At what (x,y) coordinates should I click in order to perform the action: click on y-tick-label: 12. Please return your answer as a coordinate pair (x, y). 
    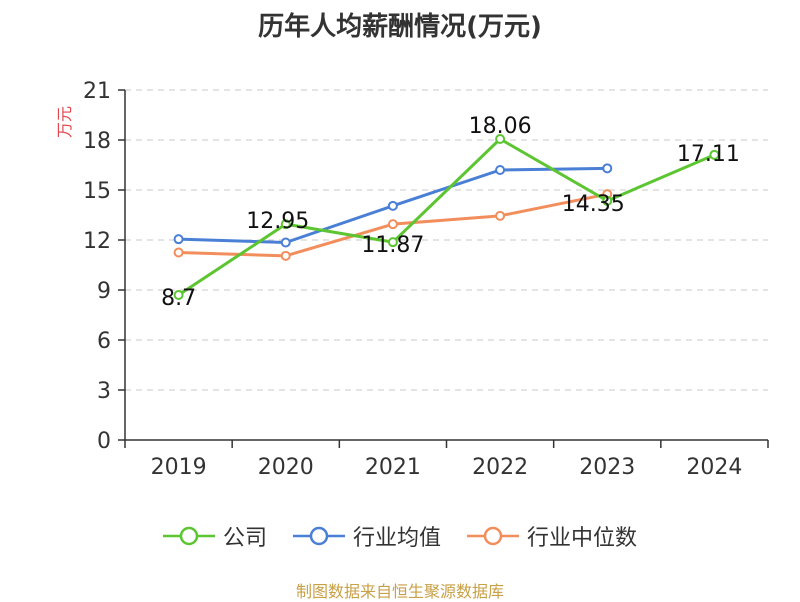
    Looking at the image, I should click on (97, 241).